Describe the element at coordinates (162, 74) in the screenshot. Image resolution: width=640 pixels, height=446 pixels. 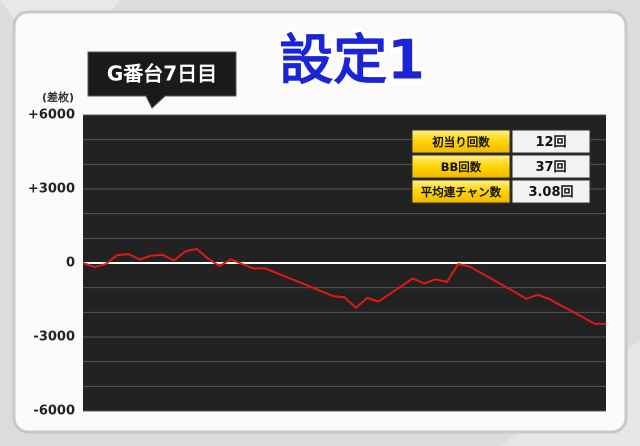
I see `badge-label: G番台7日目` at that location.